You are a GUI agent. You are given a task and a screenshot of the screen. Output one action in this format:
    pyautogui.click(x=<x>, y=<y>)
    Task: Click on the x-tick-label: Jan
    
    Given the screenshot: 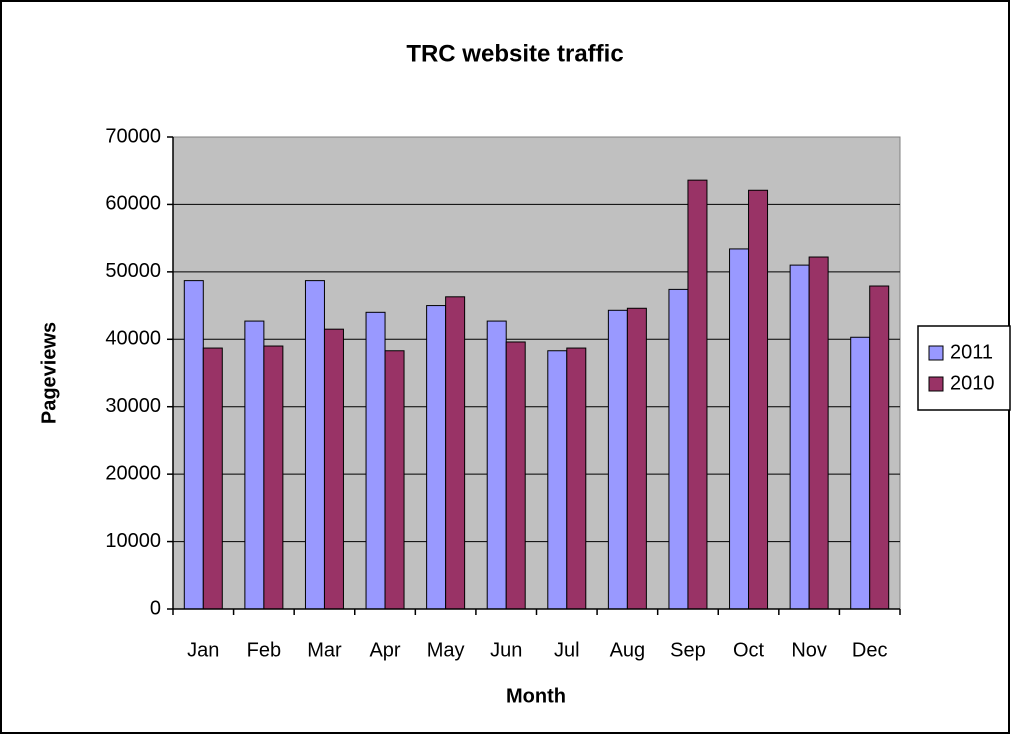 What is the action you would take?
    pyautogui.click(x=203, y=650)
    